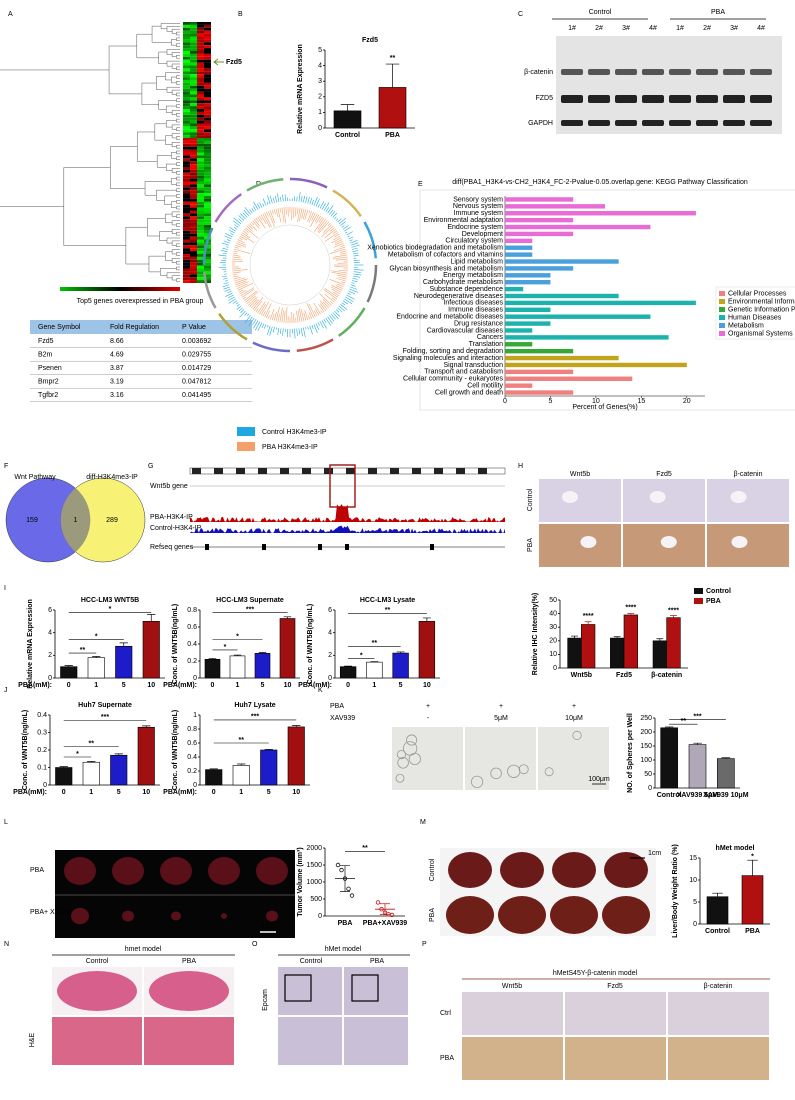  Describe the element at coordinates (574, 870) in the screenshot. I see `liver` at that location.